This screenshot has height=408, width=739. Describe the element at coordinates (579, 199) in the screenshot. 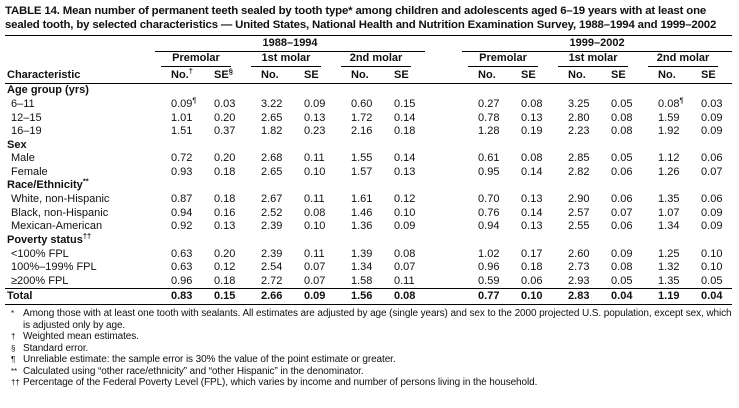

I see `value-cell: 2.90` at that location.